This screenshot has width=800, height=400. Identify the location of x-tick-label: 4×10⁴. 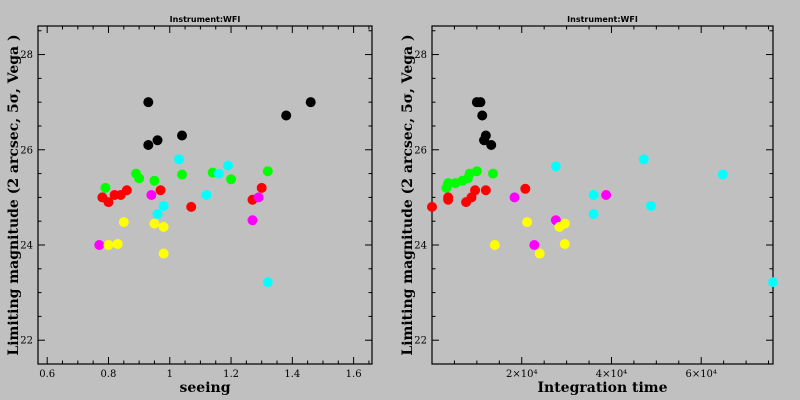
(611, 374).